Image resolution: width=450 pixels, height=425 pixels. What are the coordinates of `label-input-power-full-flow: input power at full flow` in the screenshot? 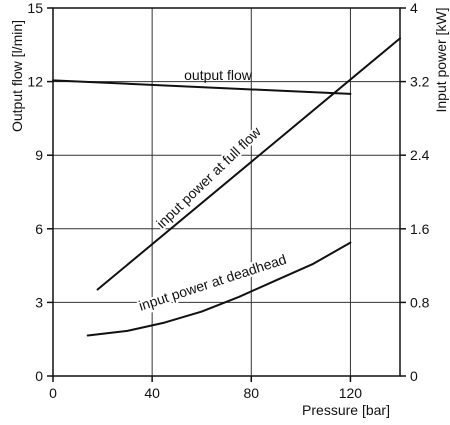 It's located at (208, 177).